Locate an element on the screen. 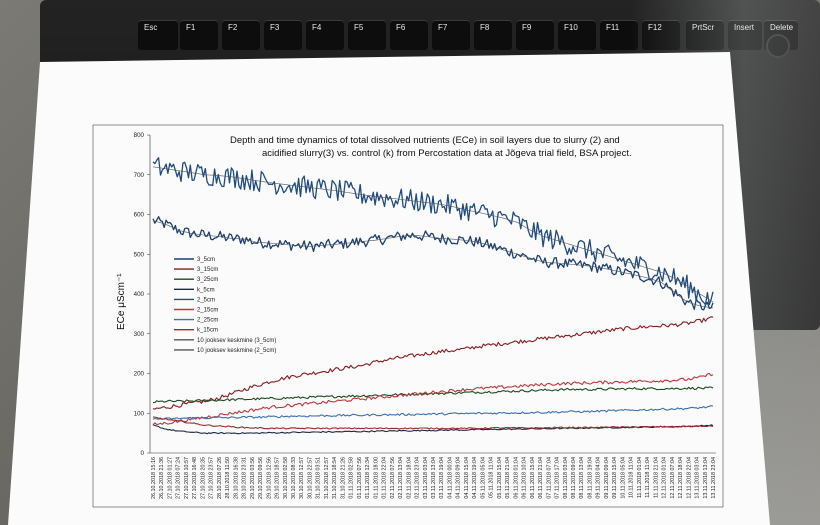 Image resolution: width=820 pixels, height=525 pixels. legend-label: 2_15cm is located at coordinates (207, 311).